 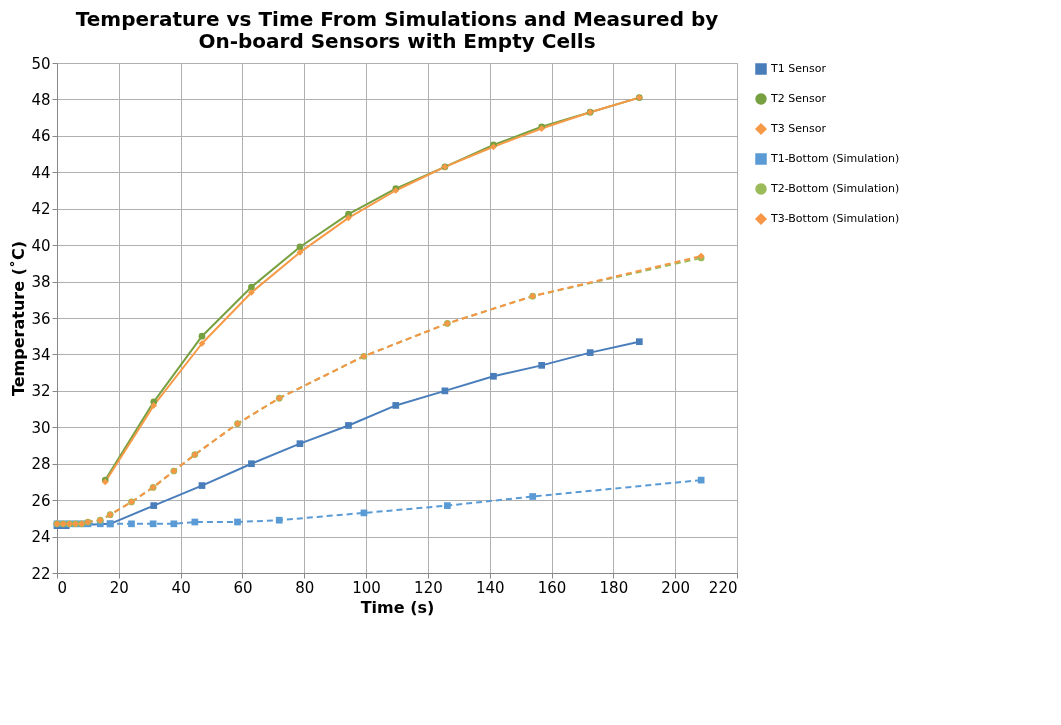 What do you see at coordinates (366, 587) in the screenshot?
I see `x-tick-label: 100` at bounding box center [366, 587].